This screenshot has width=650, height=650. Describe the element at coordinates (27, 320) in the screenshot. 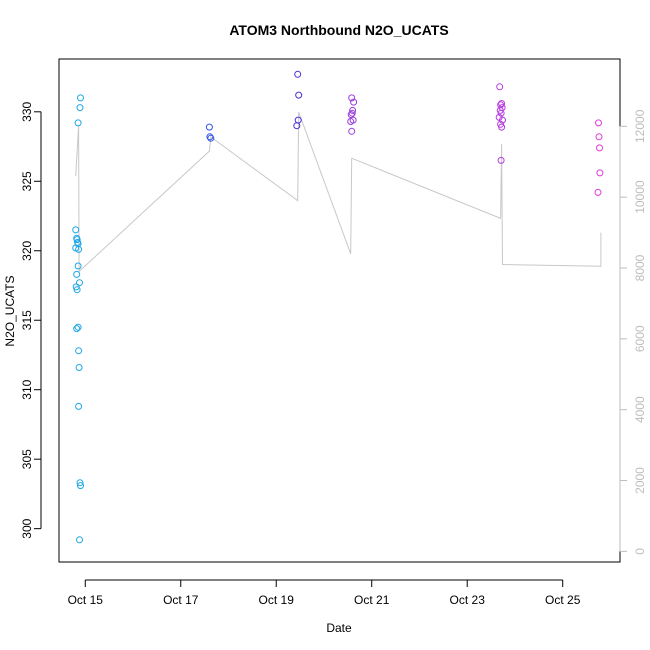

I see `y-tick-label: 315` at that location.